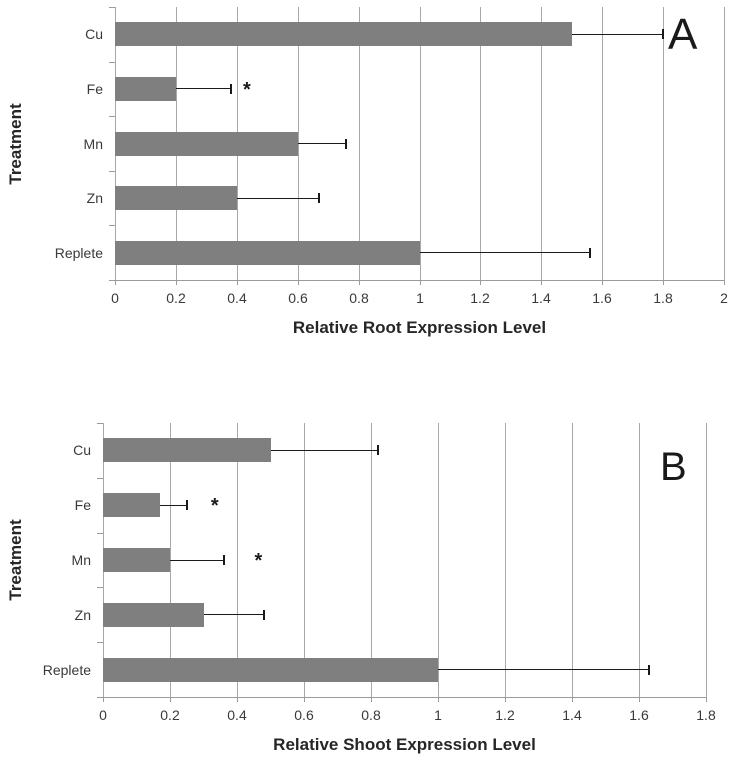  I want to click on x-tick-label: 0, so click(103, 715).